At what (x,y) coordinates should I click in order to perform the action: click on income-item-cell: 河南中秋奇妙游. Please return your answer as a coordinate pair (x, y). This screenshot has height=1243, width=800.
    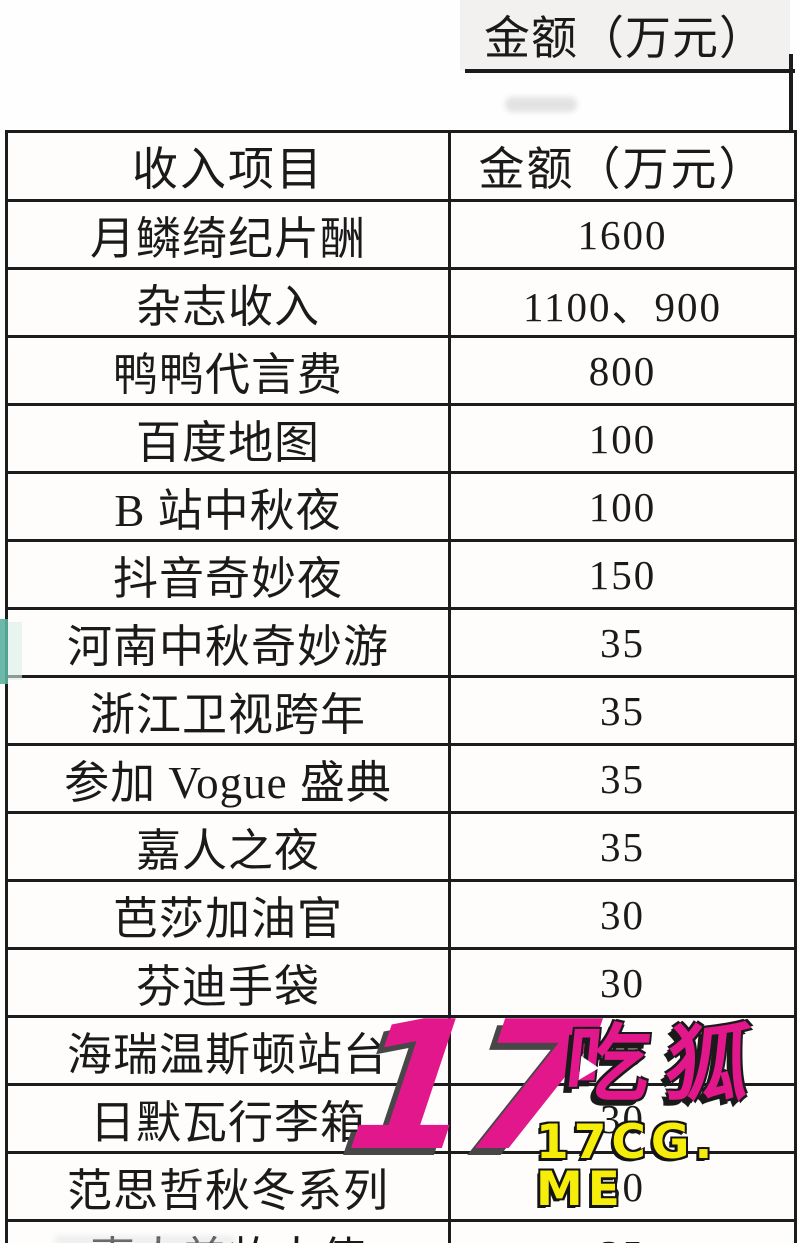
    Looking at the image, I should click on (228, 642).